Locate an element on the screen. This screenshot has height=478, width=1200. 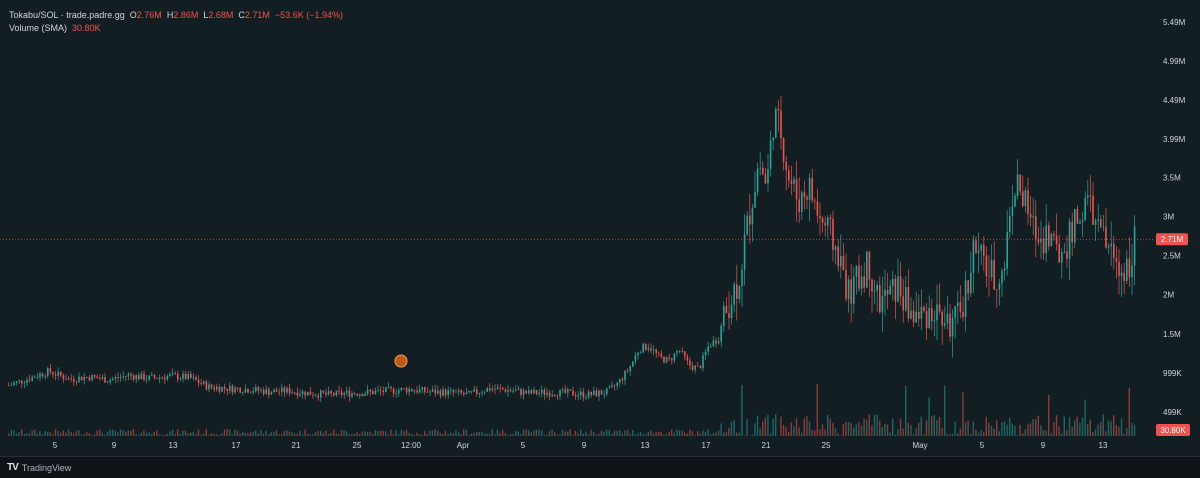
x-tick-label: 5 is located at coordinates (523, 445).